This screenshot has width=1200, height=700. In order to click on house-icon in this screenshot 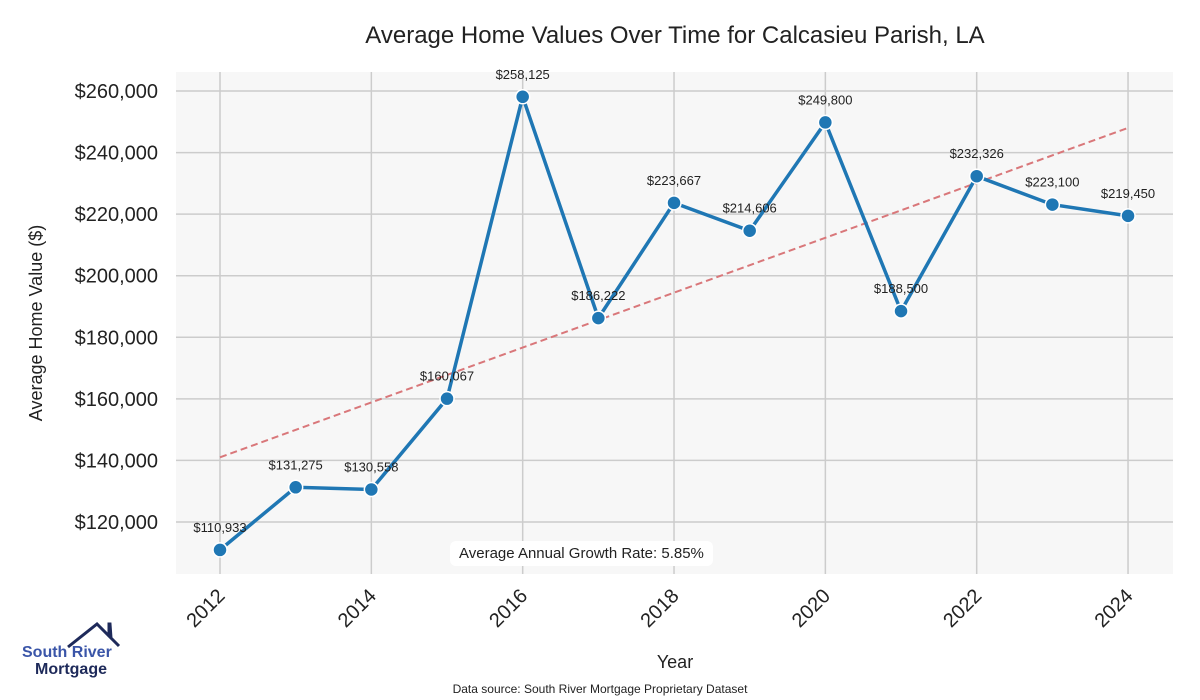, I will do `click(94, 635)`.